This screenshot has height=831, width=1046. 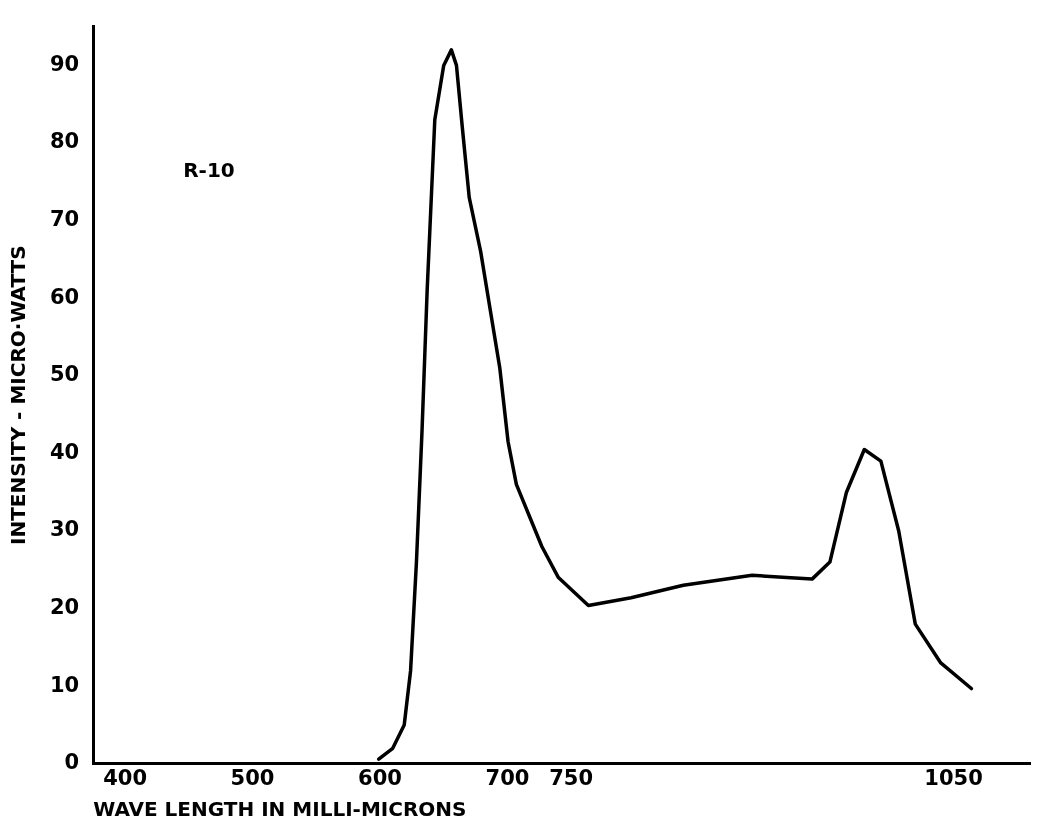 I want to click on y-tick-label: 70, so click(x=64, y=219).